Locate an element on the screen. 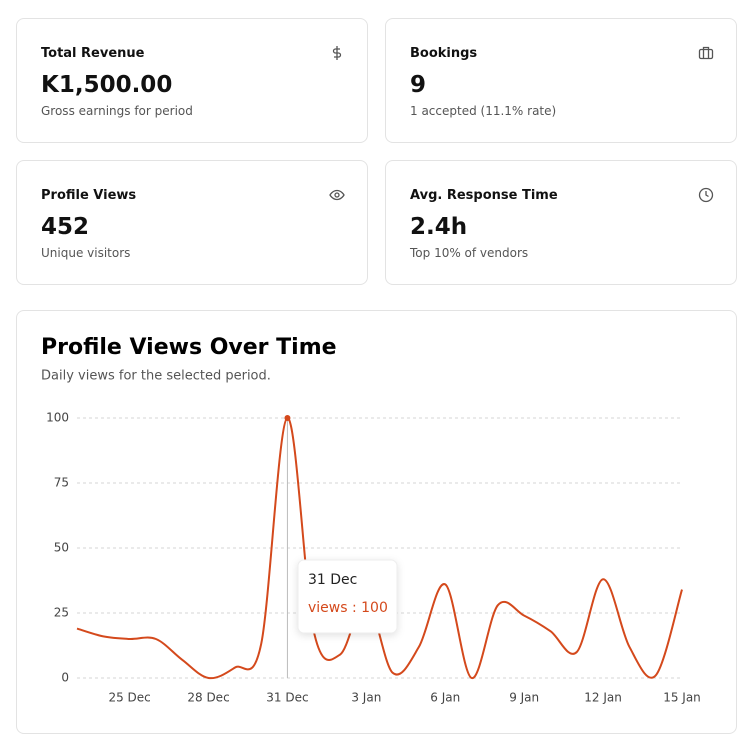 The height and width of the screenshot is (750, 750). card-title: Avg. Response Time is located at coordinates (484, 195).